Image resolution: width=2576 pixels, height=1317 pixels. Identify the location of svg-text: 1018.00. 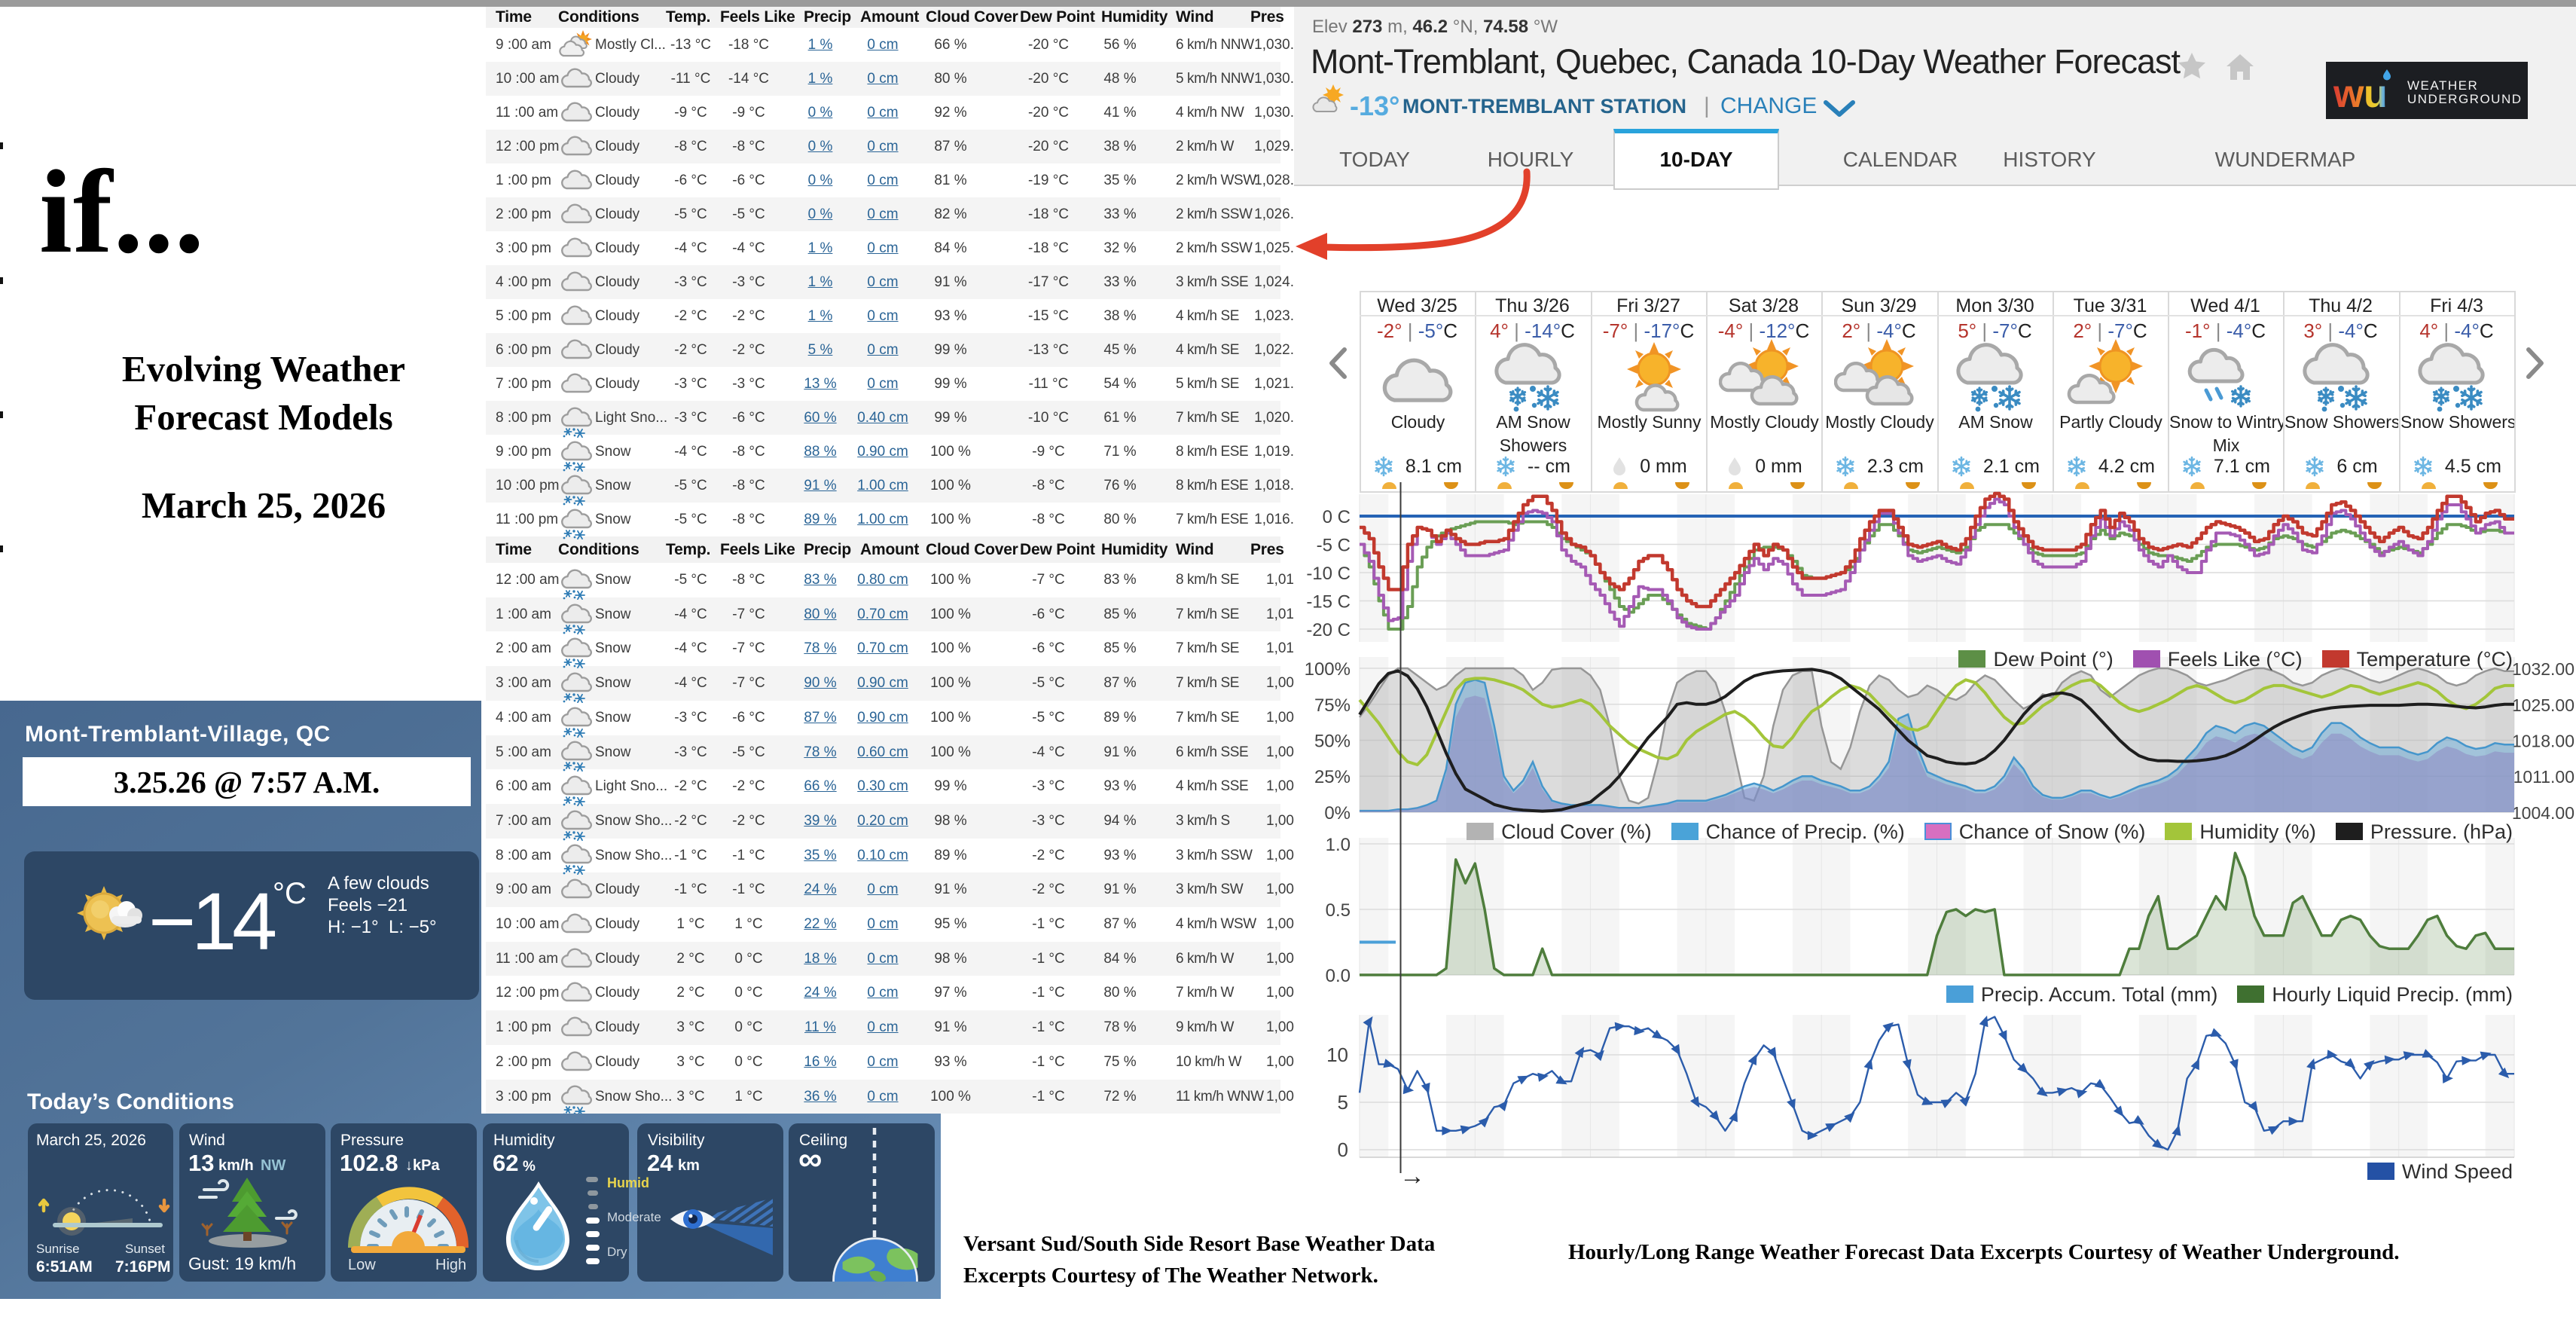
(2543, 742).